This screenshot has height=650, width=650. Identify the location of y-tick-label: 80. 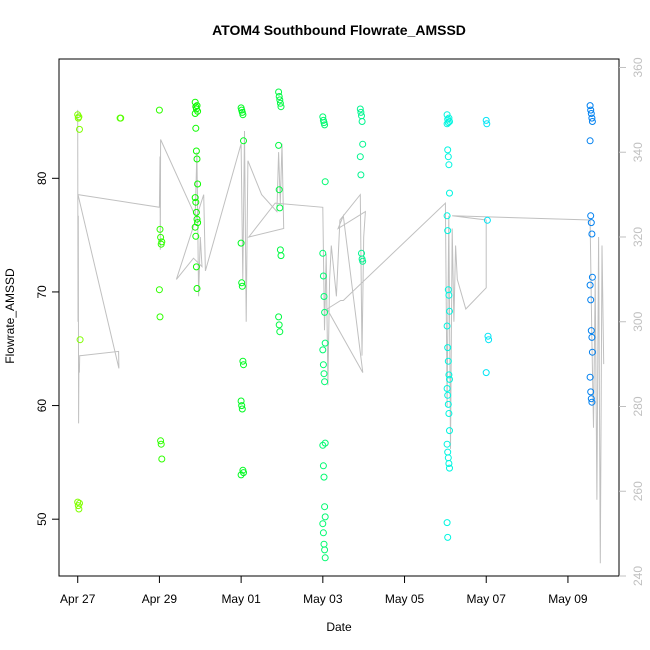
(42, 178).